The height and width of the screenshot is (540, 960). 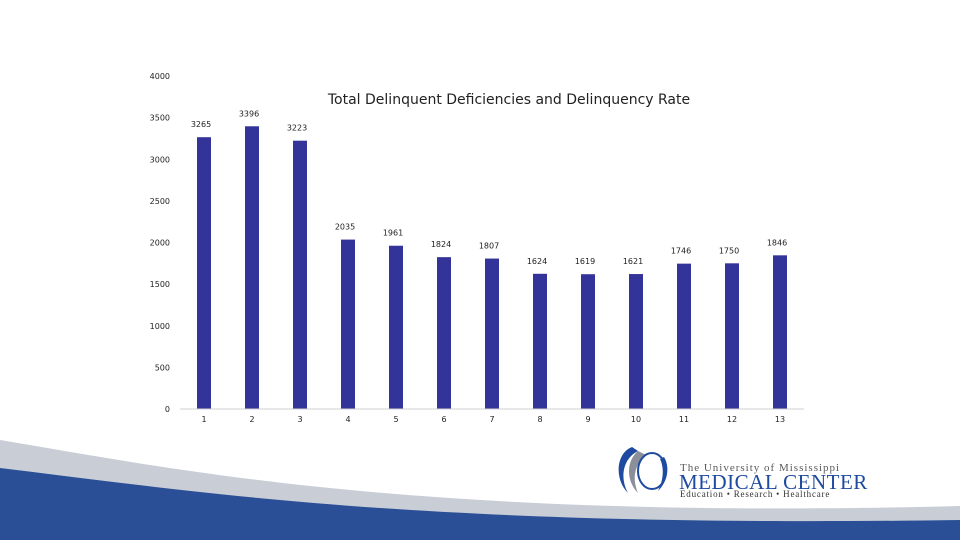 I want to click on y-tick-label: 1000, so click(x=160, y=326).